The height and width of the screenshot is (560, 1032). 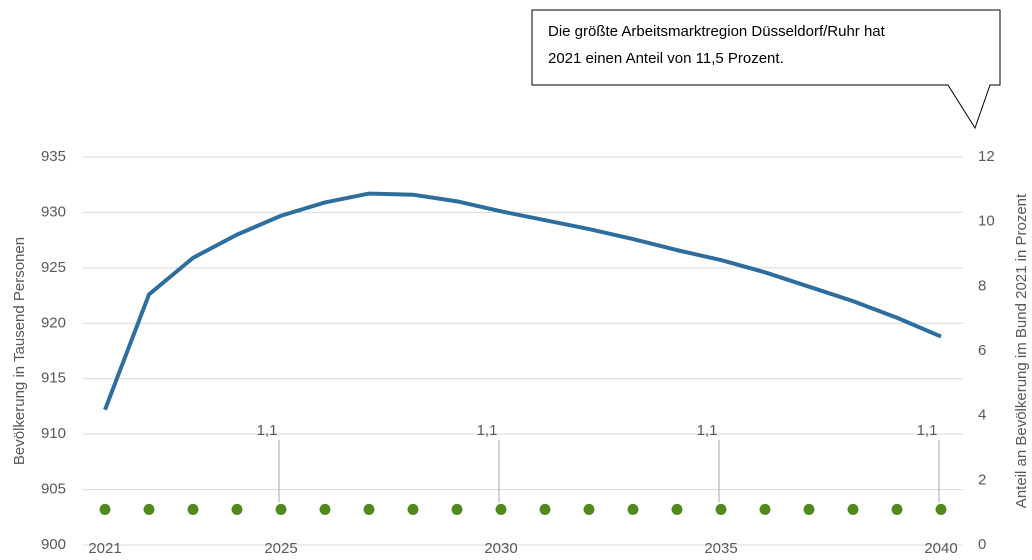 What do you see at coordinates (986, 156) in the screenshot?
I see `y2-tick-label: 12` at bounding box center [986, 156].